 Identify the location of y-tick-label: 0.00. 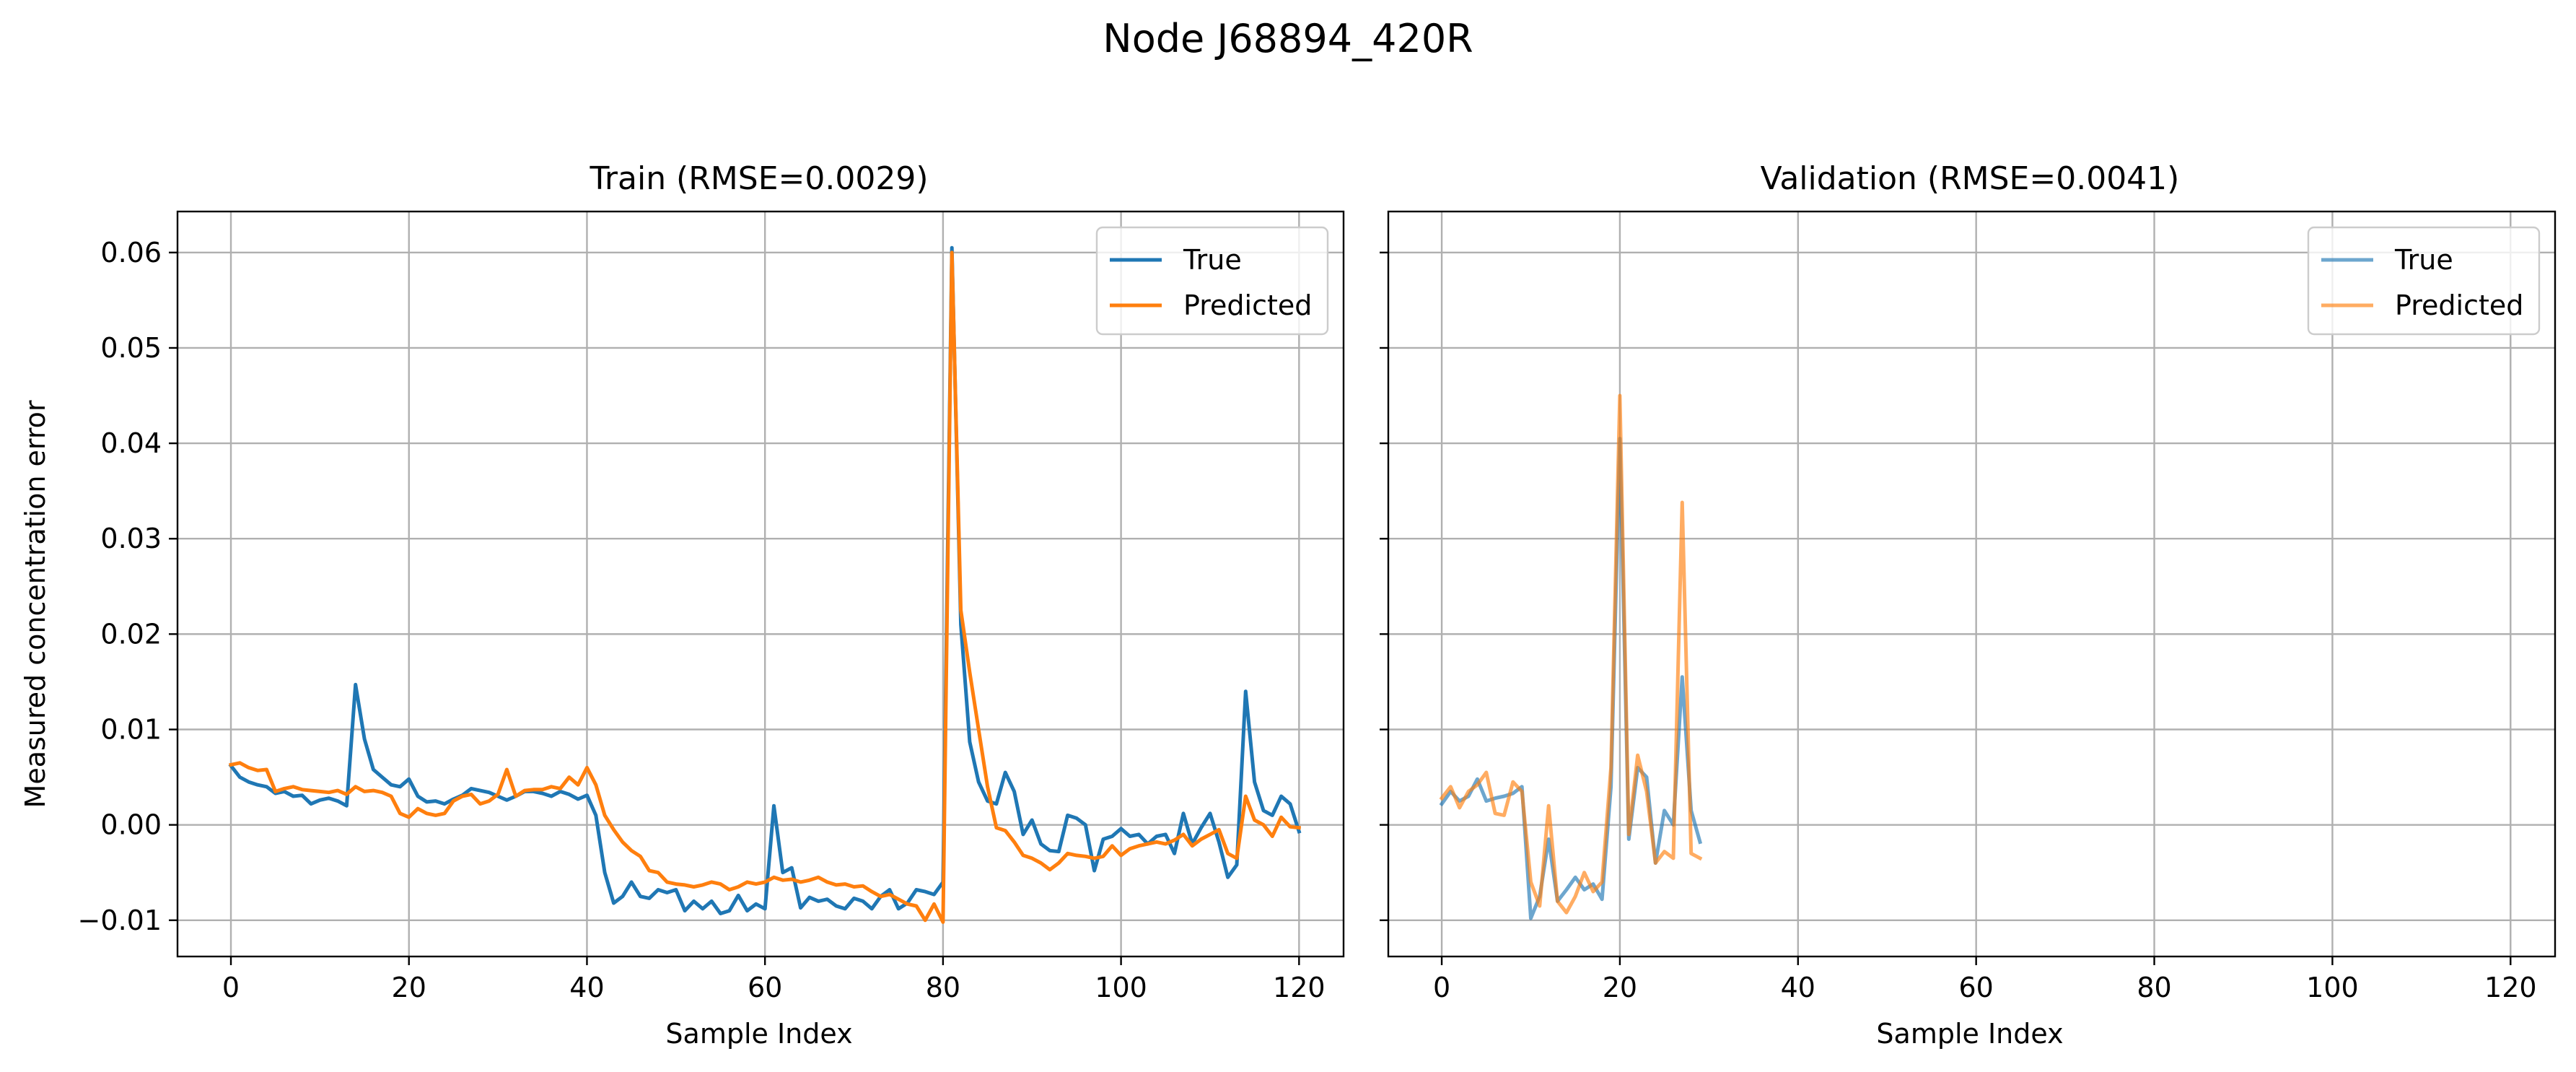
(131, 825).